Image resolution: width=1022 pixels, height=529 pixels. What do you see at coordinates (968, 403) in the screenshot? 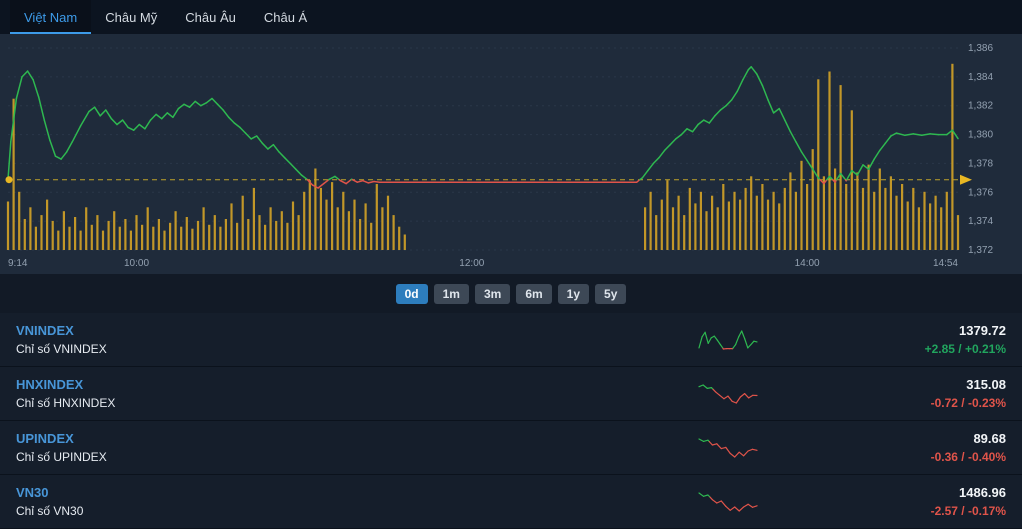
I see `index-change: -0.72 / -0.23%` at bounding box center [968, 403].